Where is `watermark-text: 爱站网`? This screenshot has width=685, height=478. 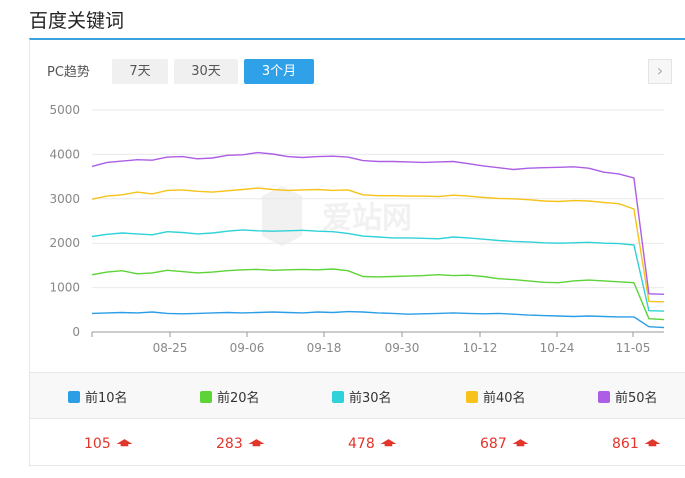 watermark-text: 爱站网 is located at coordinates (367, 218).